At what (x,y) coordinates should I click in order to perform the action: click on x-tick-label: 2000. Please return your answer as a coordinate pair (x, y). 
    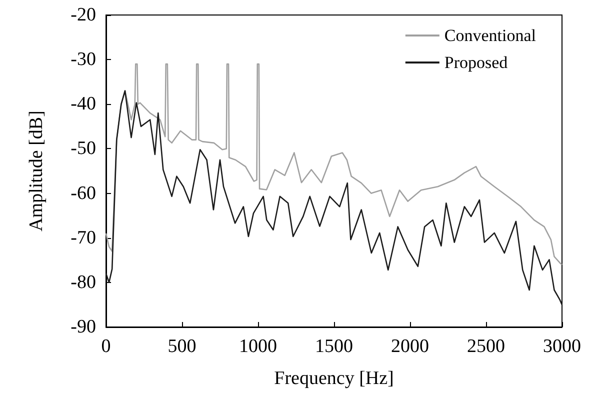
    Looking at the image, I should click on (410, 346).